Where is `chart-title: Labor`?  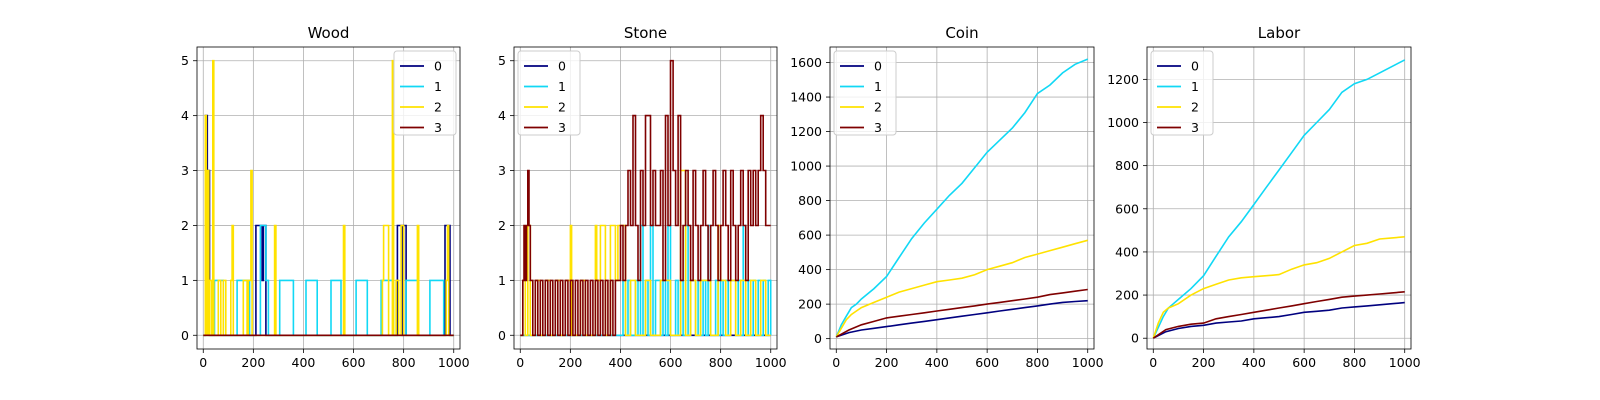 chart-title: Labor is located at coordinates (1279, 33).